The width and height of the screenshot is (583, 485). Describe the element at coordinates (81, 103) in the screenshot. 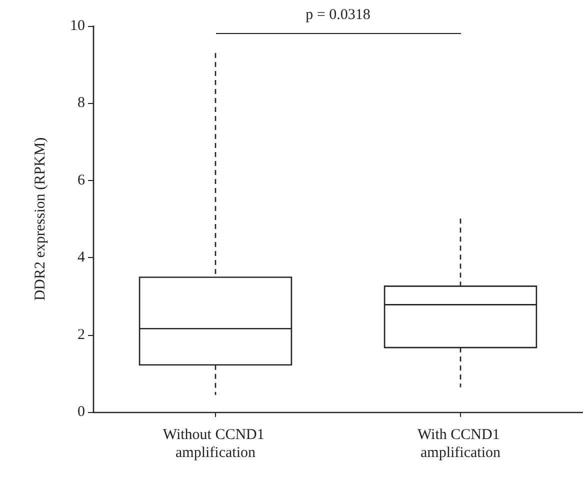

I see `y-tick-label: 8` at that location.